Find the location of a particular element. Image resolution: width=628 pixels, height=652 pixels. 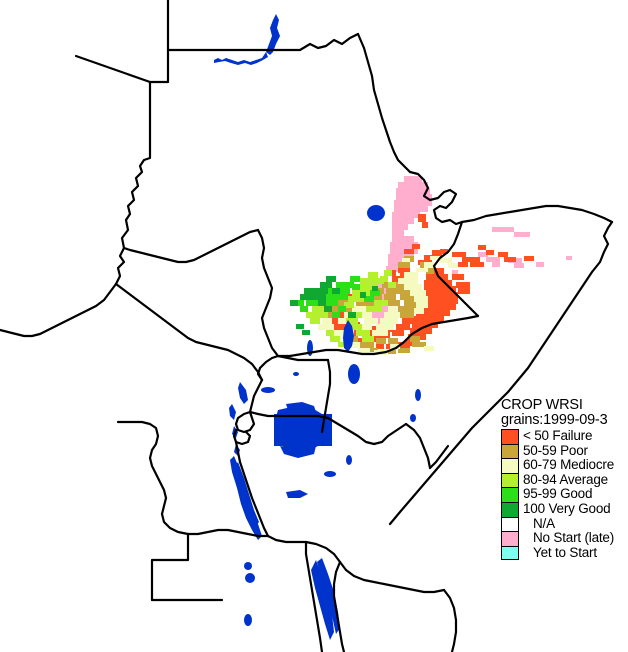

legend-row: 60-79 Mediocre is located at coordinates (564, 465).